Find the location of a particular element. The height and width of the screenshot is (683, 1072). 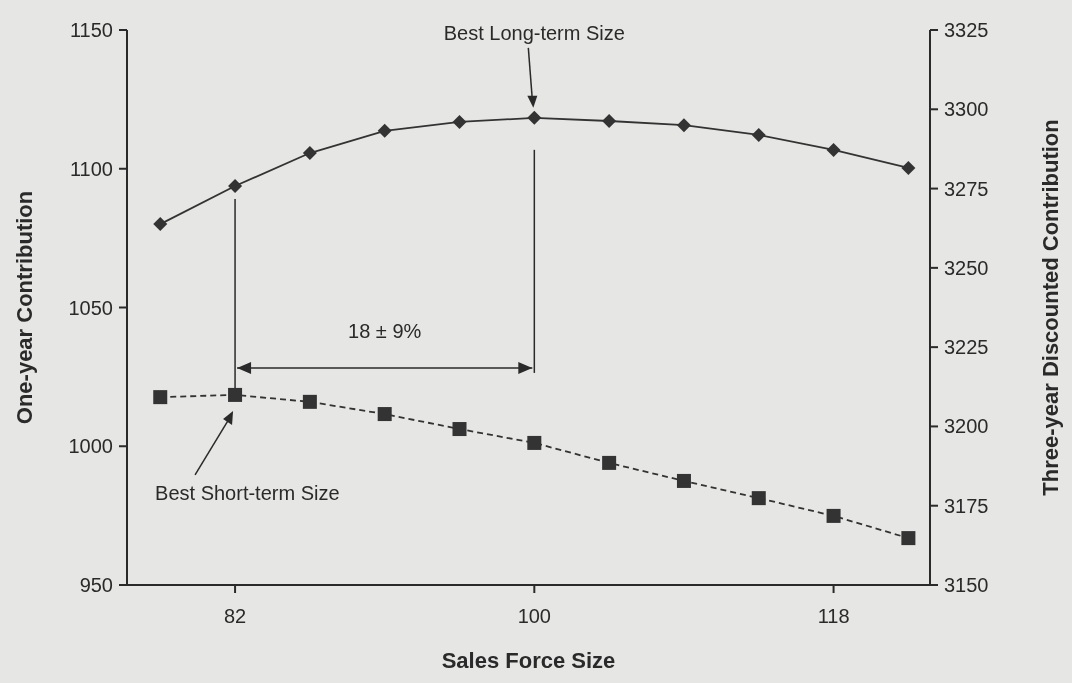

x-axis-title: Sales Force Size is located at coordinates (528, 660).